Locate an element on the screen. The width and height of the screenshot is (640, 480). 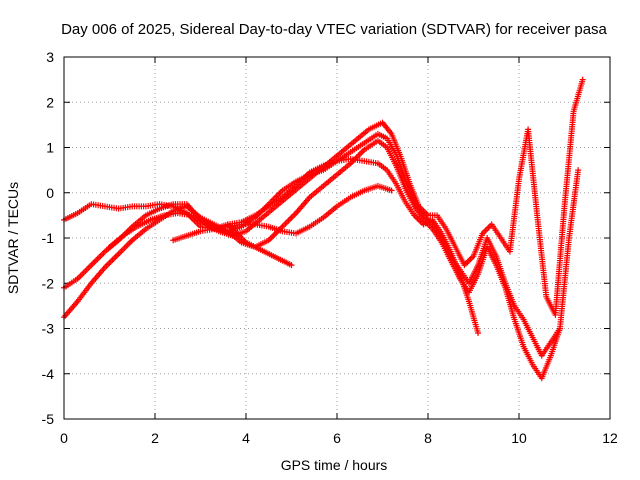
x-tick-label: 10 is located at coordinates (519, 438).